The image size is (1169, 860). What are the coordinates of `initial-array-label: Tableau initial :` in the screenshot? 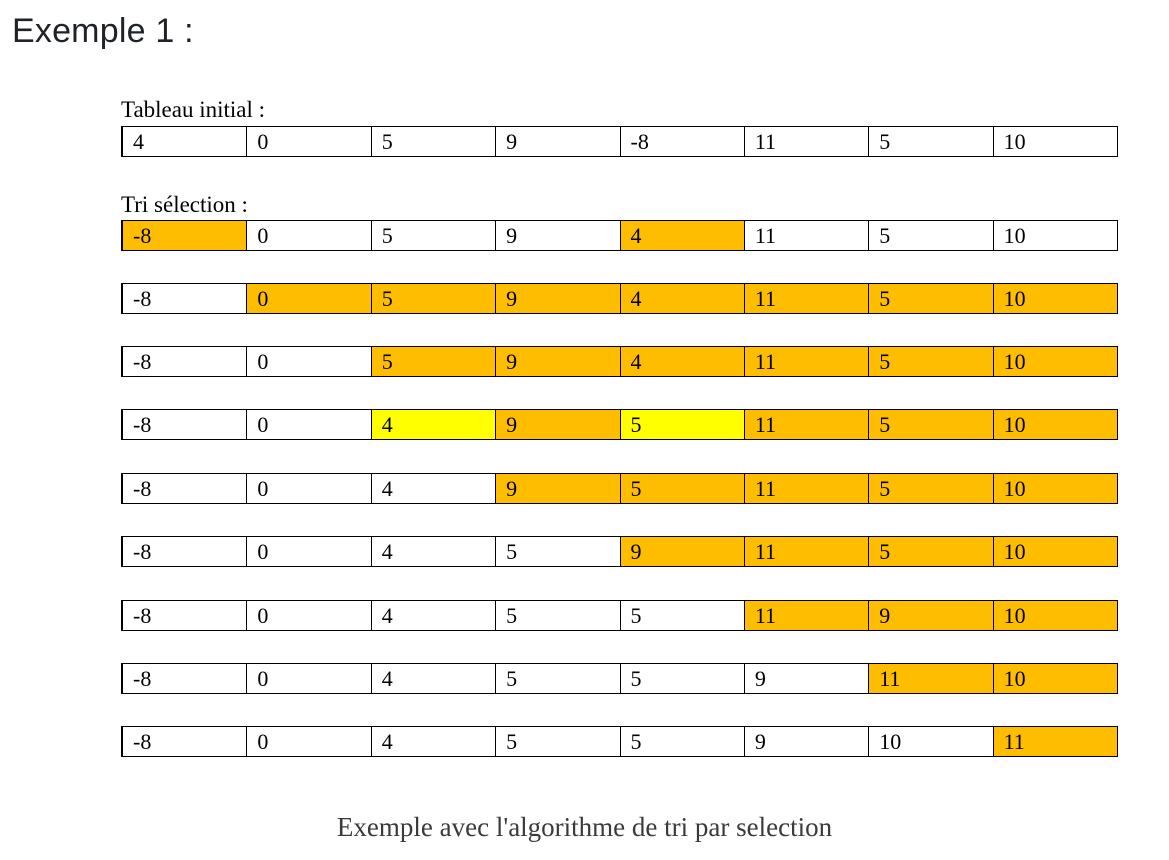 It's located at (193, 109).